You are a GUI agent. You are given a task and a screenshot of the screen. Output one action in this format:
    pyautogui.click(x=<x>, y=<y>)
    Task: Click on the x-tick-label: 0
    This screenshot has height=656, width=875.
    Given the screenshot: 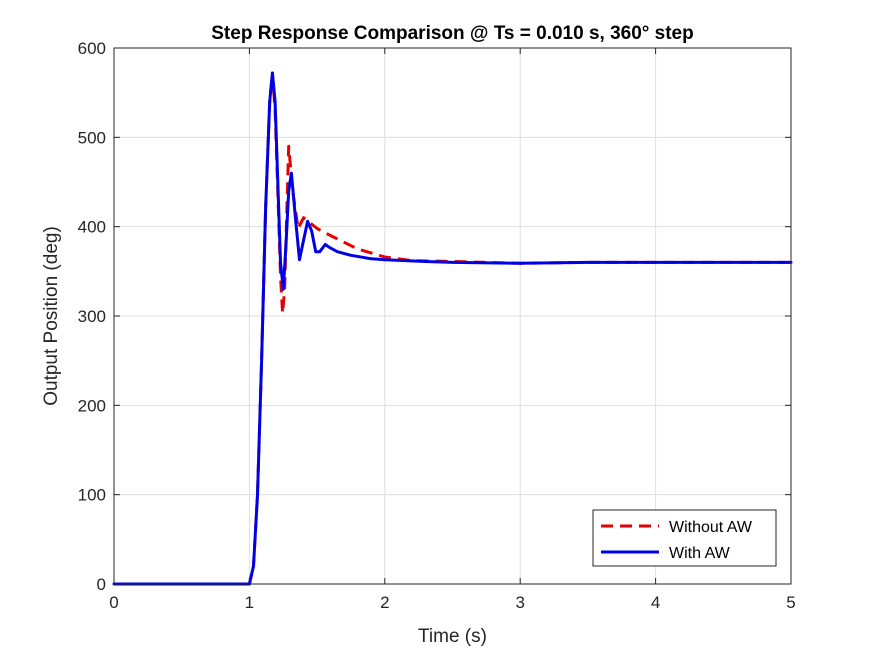 What is the action you would take?
    pyautogui.click(x=113, y=602)
    